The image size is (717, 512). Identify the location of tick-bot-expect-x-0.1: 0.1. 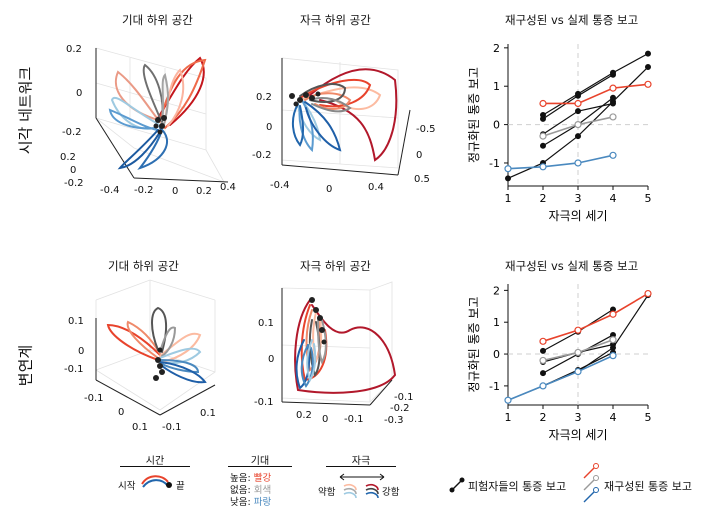
(140, 427).